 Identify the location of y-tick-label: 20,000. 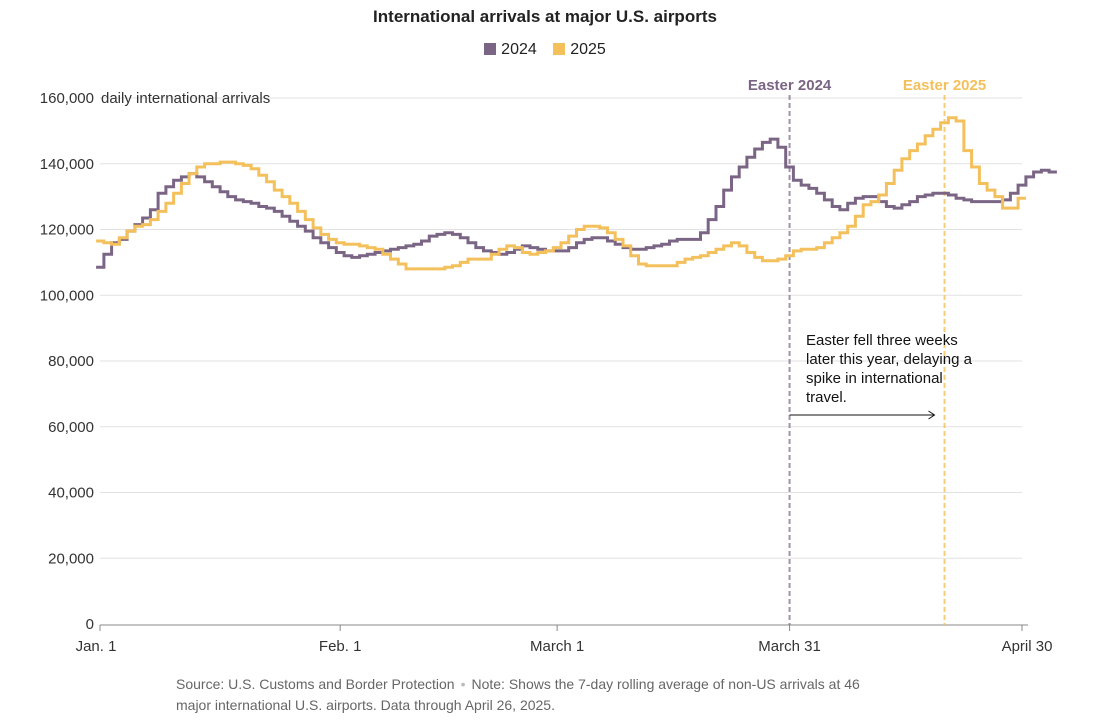
(71, 558).